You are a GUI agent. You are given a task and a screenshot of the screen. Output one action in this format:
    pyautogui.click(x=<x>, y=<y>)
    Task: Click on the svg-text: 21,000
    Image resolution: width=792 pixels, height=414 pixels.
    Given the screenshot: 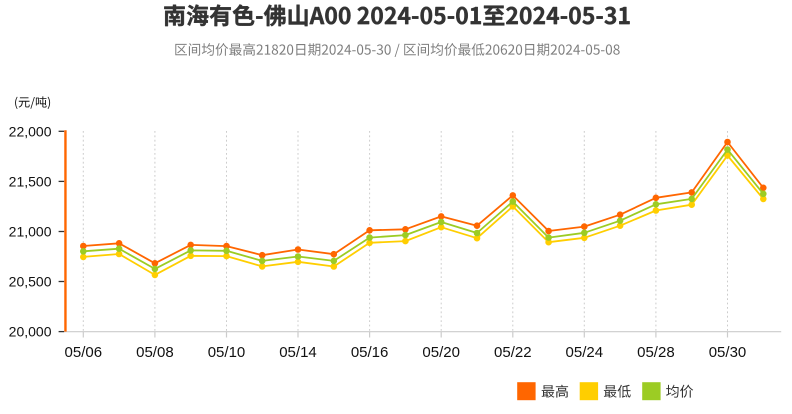 What is the action you would take?
    pyautogui.click(x=30, y=232)
    